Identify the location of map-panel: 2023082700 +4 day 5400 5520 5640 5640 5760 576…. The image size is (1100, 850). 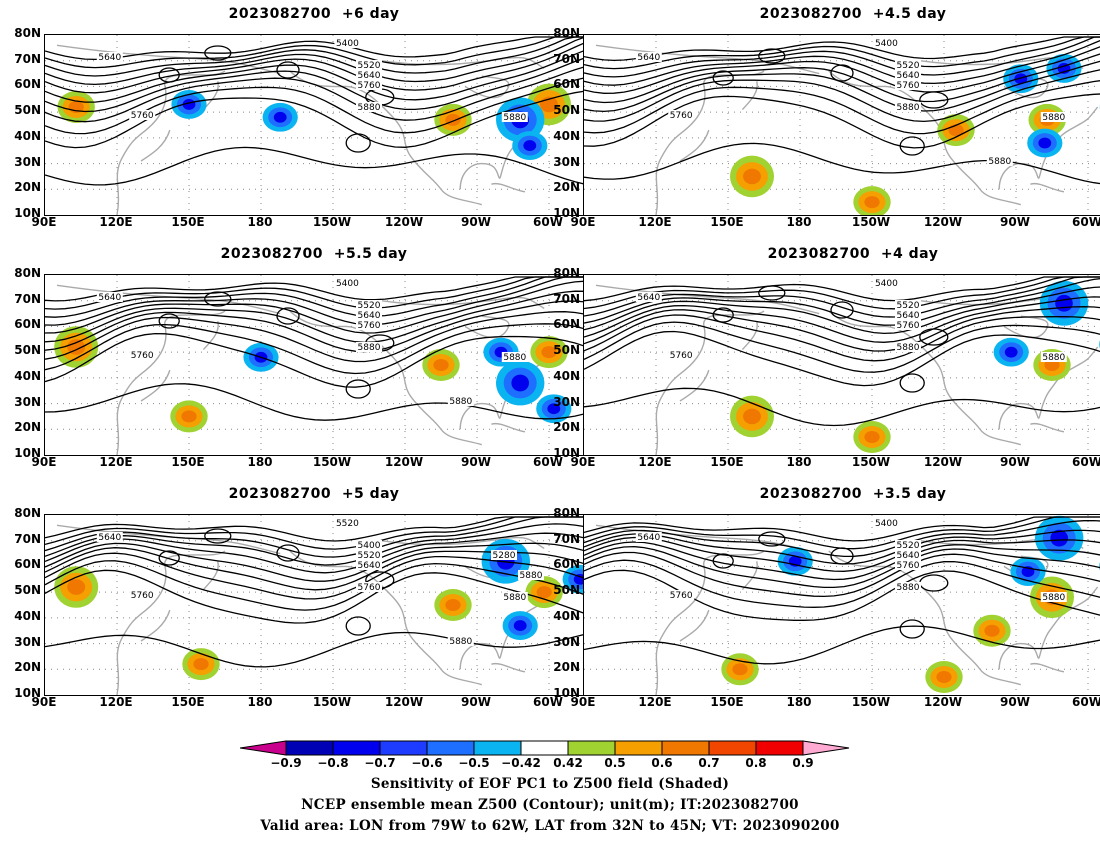
(826, 366).